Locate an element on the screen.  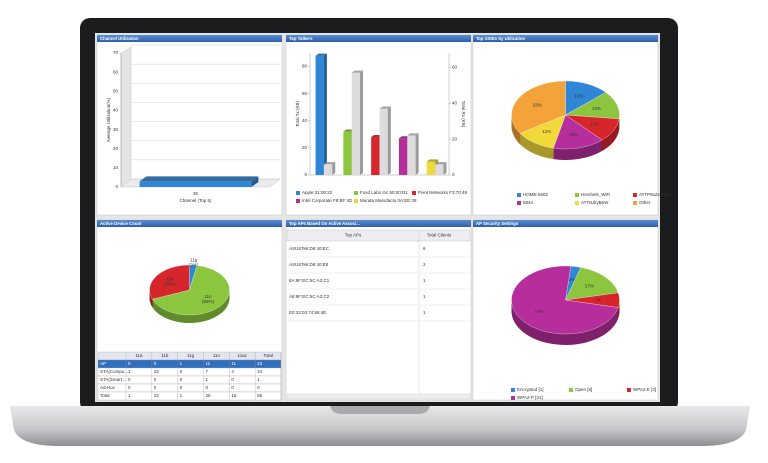
y2-tick-label: 0 is located at coordinates (453, 174).